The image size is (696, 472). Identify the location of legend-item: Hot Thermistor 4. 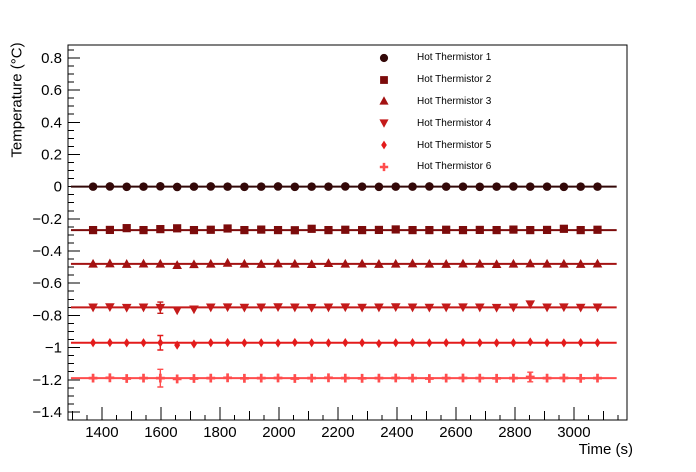
(432, 123).